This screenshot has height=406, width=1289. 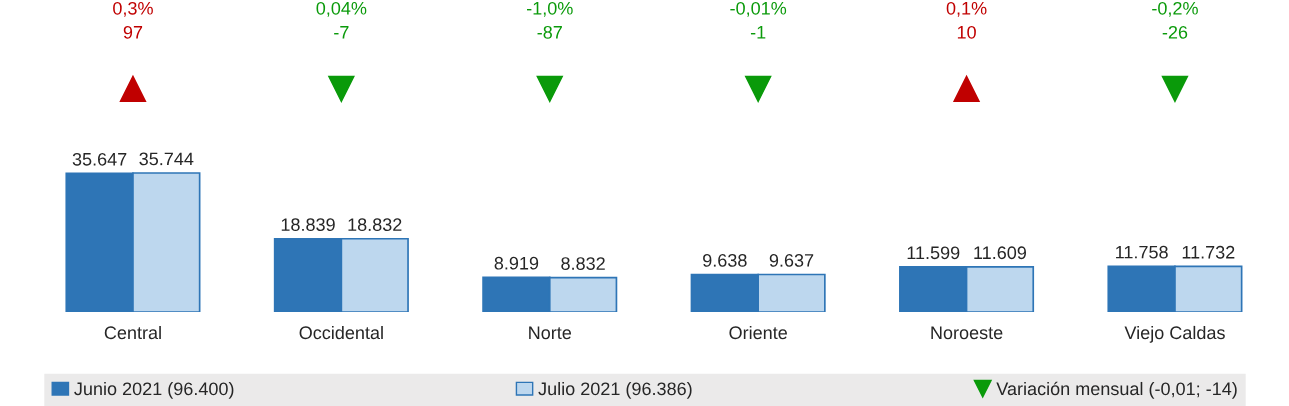 What do you see at coordinates (966, 20) in the screenshot?
I see `text: 0,1% 10` at bounding box center [966, 20].